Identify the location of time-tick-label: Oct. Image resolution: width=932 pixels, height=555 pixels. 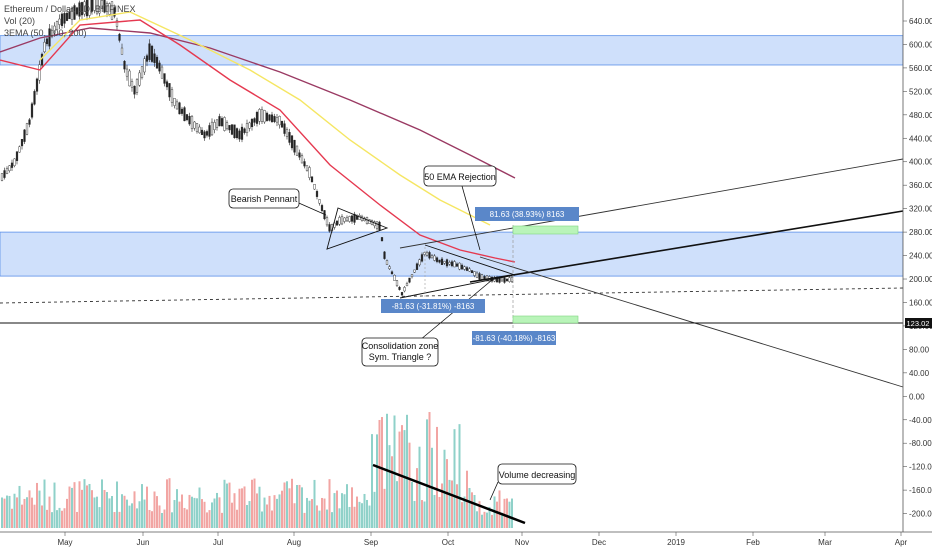
(448, 542).